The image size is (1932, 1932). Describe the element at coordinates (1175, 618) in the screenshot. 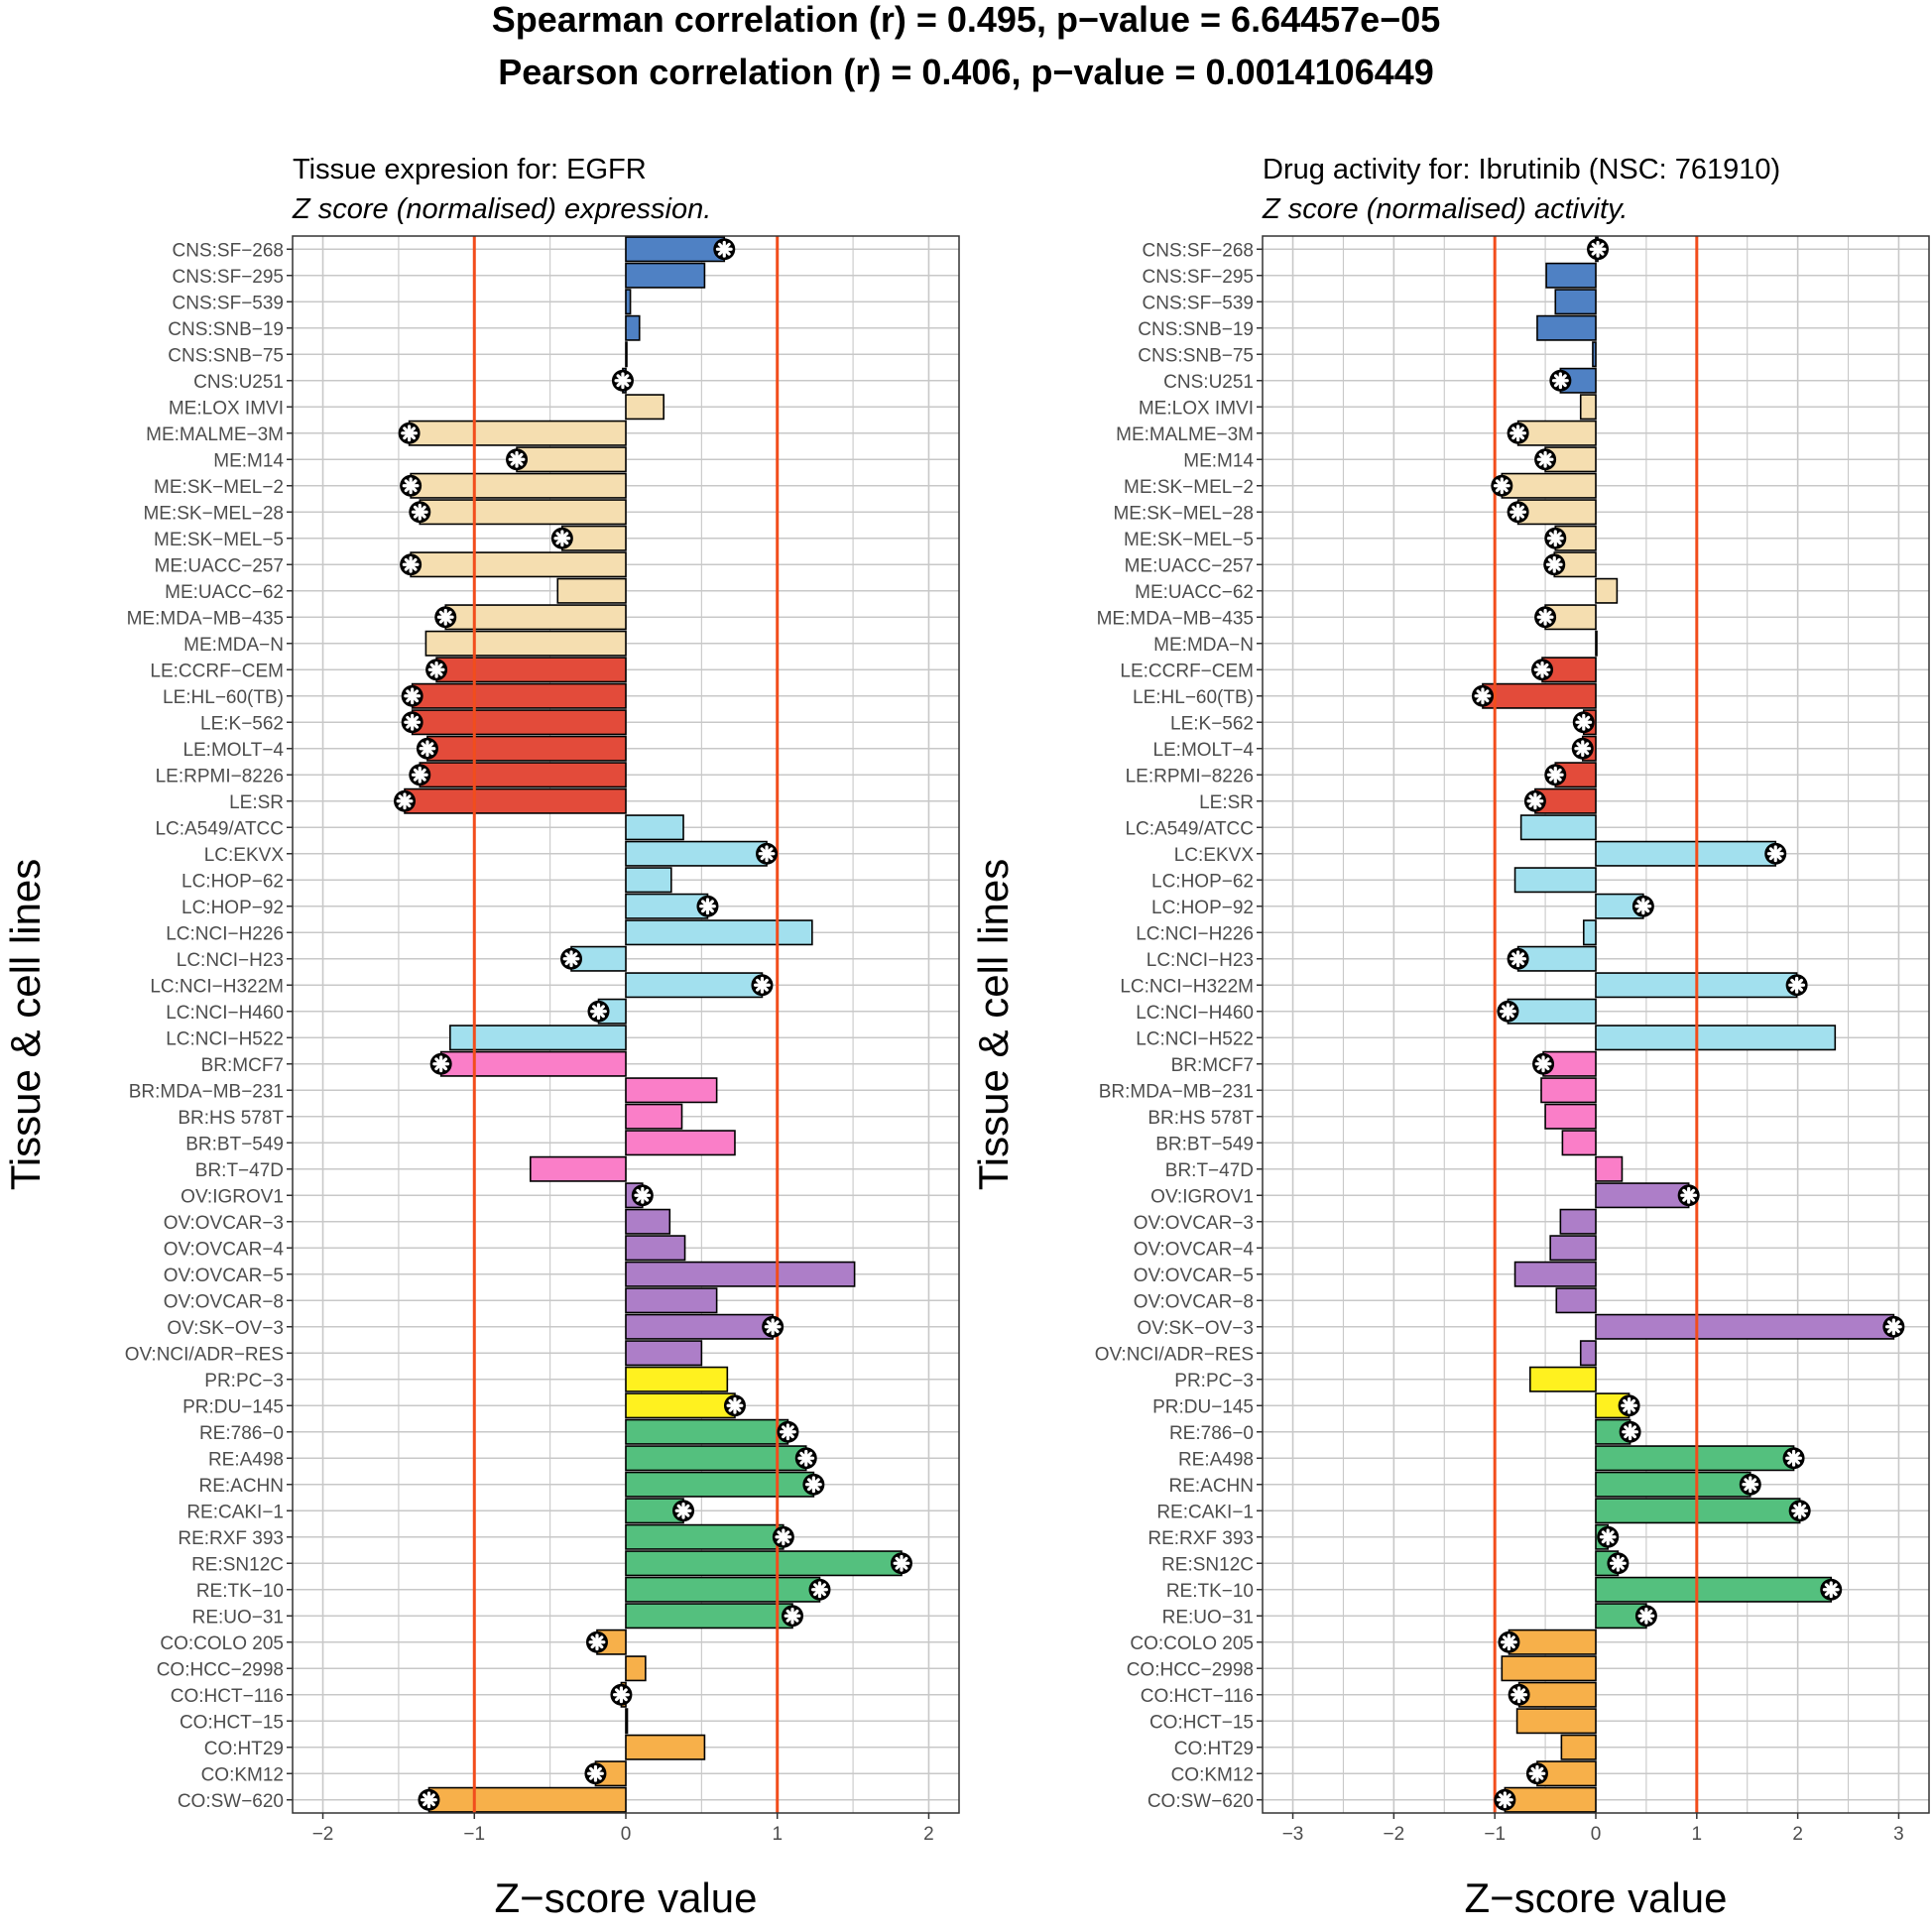

I see `category-label: ME:MDA−MB−435` at that location.